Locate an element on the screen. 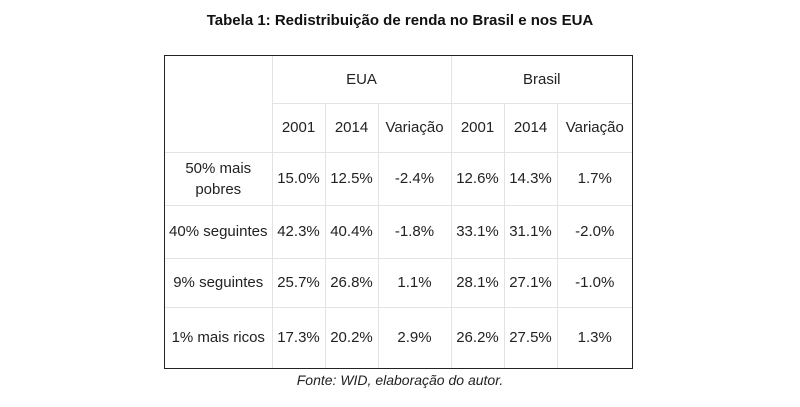 This screenshot has width=800, height=407. table-cell: 40.4% is located at coordinates (352, 232).